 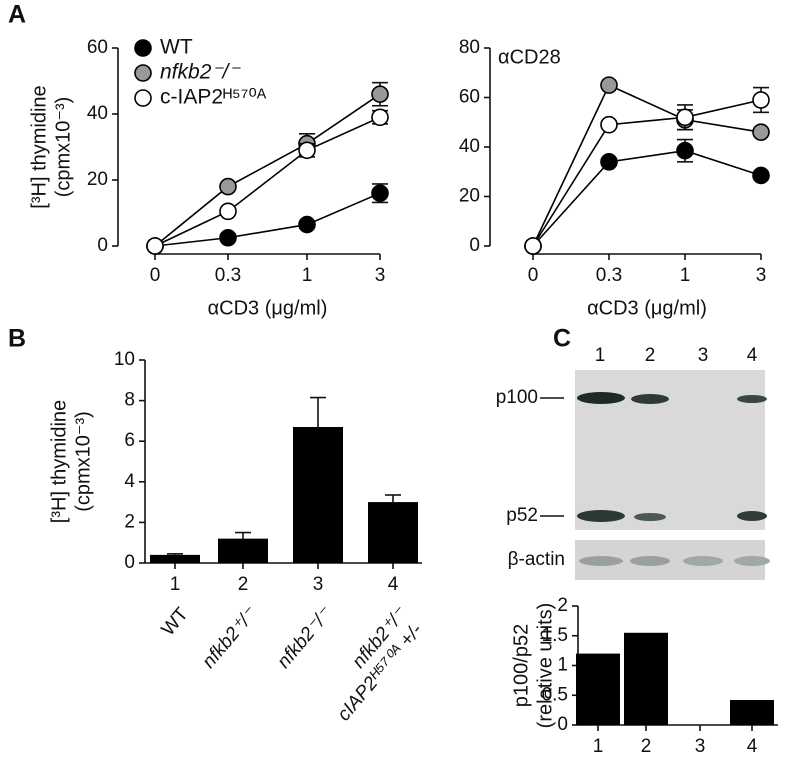 I want to click on y-axis-label: p100/p52, so click(x=521, y=665).